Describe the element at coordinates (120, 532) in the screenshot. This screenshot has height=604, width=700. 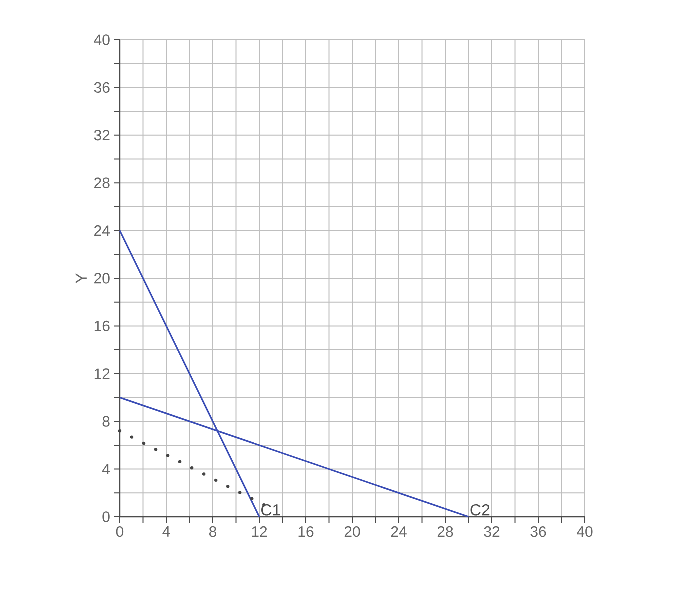
I see `x-tick-label: 0` at that location.